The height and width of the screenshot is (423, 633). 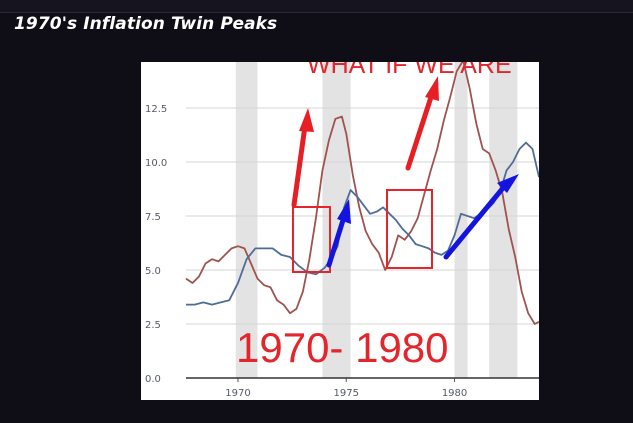 I want to click on y-tick-label: 5.0, so click(x=153, y=271).